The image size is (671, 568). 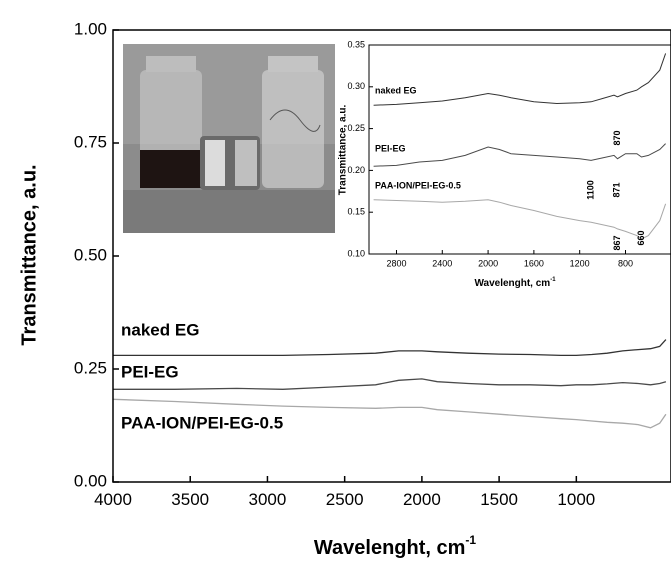 What do you see at coordinates (268, 499) in the screenshot?
I see `x-tick-label: 3000` at bounding box center [268, 499].